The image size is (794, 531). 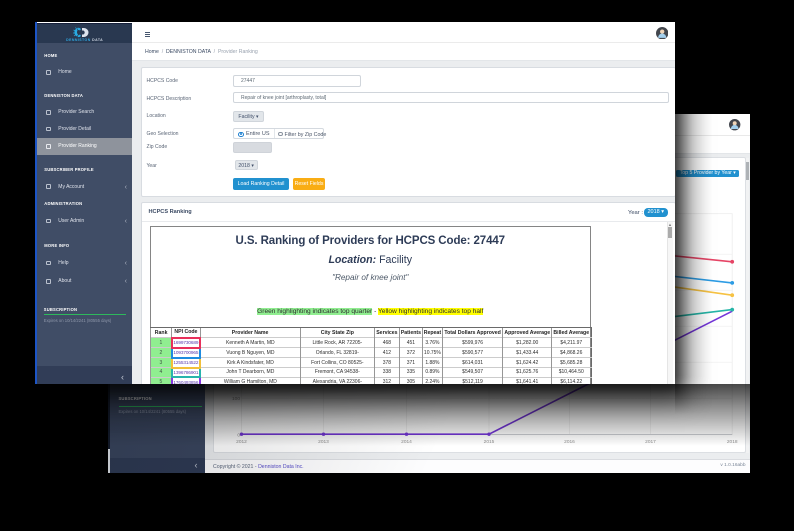 I want to click on svg-text: 2017, so click(x=650, y=442).